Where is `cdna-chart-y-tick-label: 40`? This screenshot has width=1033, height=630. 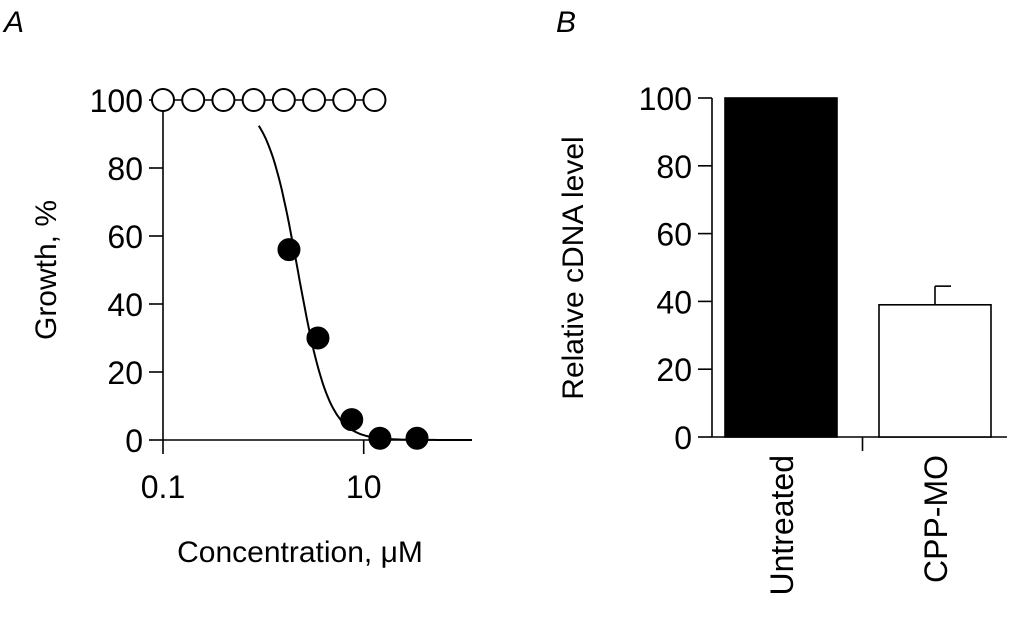
cdna-chart-y-tick-label: 40 is located at coordinates (674, 302).